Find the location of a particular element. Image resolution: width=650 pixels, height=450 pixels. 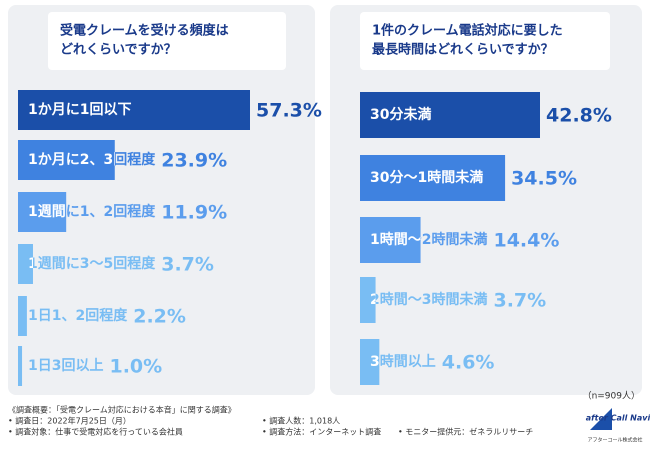

logo-company: アフターコール株式会社 is located at coordinates (614, 440).